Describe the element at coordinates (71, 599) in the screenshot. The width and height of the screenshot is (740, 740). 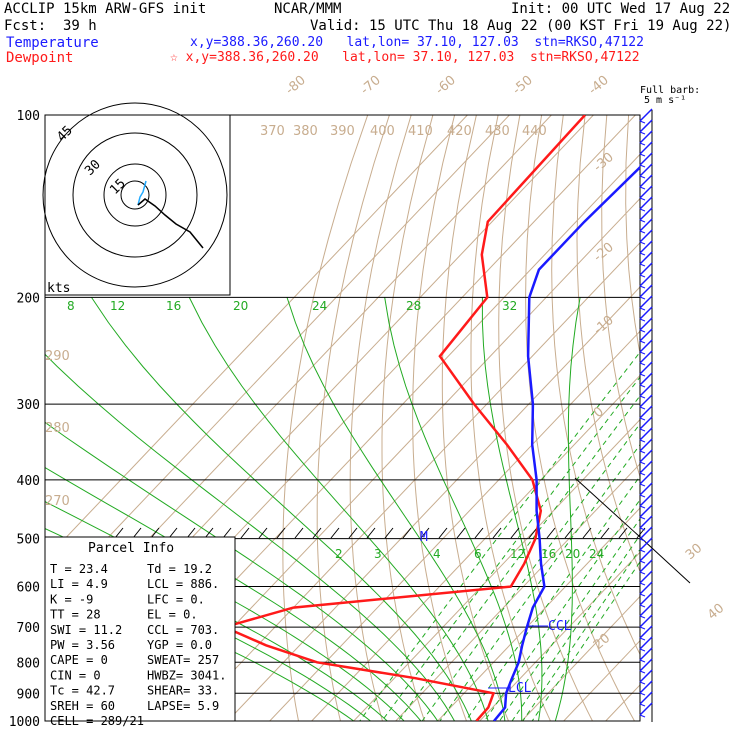
I see `parcel-row-left: K = -9` at that location.